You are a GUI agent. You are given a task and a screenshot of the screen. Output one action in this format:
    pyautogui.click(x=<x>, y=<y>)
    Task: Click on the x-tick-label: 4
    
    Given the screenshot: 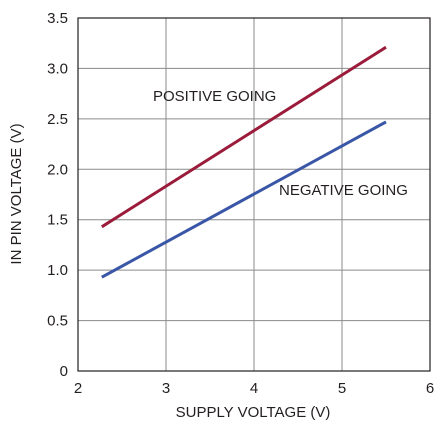 What is the action you would take?
    pyautogui.click(x=254, y=388)
    